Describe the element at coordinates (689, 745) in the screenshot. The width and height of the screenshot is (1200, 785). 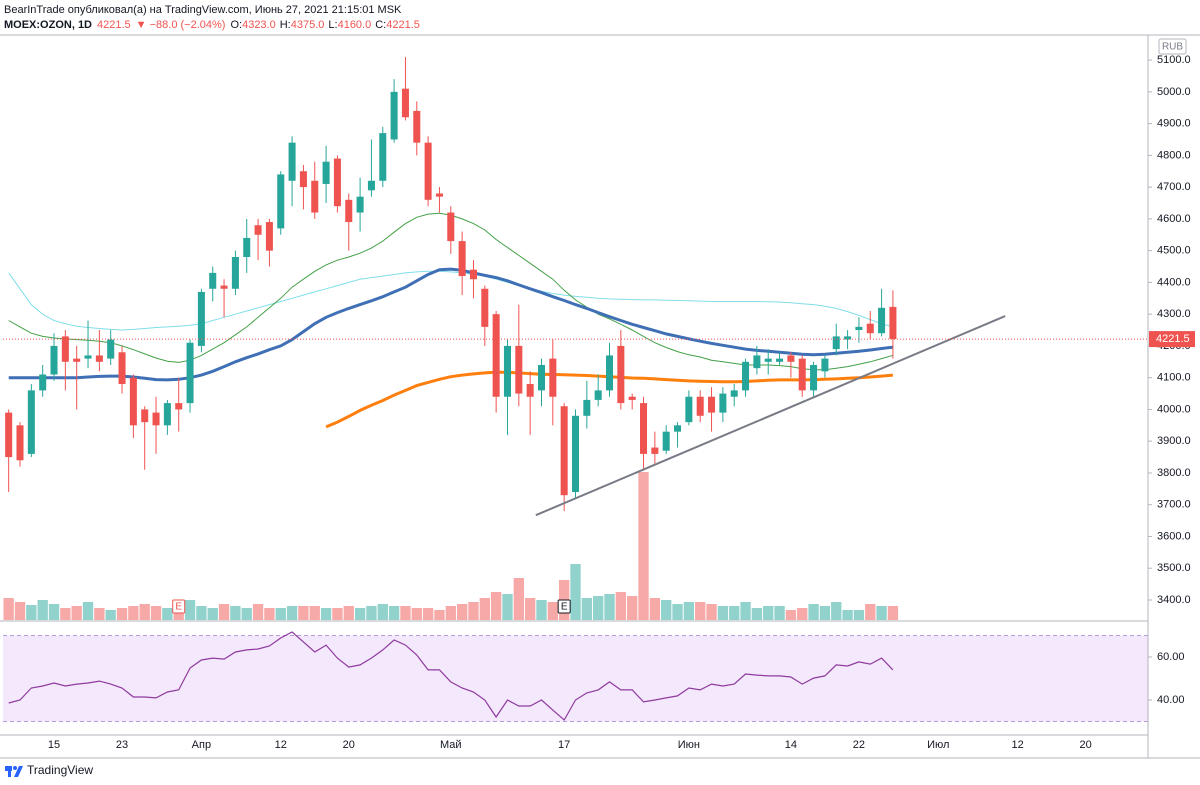
I see `x-tick-label: Июн` at that location.